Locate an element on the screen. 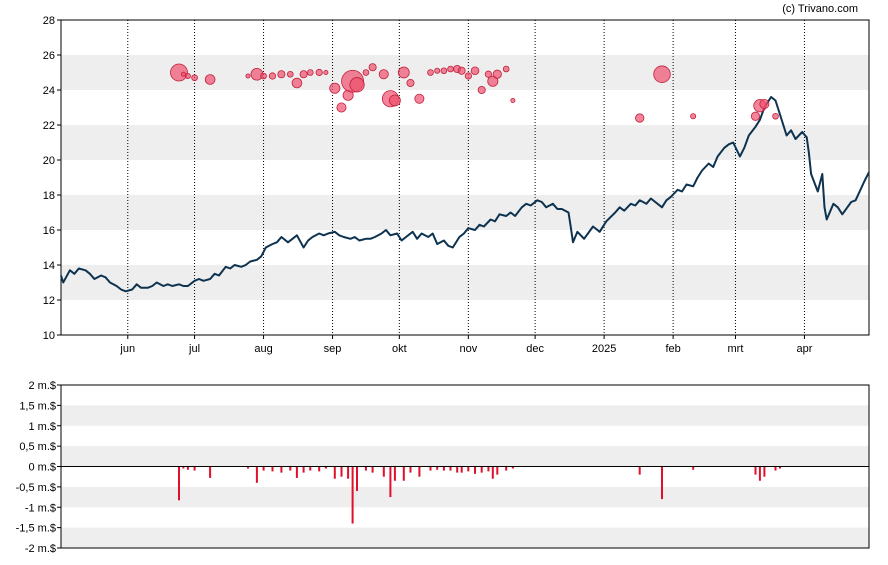 This screenshot has height=565, width=888. x-tick-label: sep is located at coordinates (333, 349).